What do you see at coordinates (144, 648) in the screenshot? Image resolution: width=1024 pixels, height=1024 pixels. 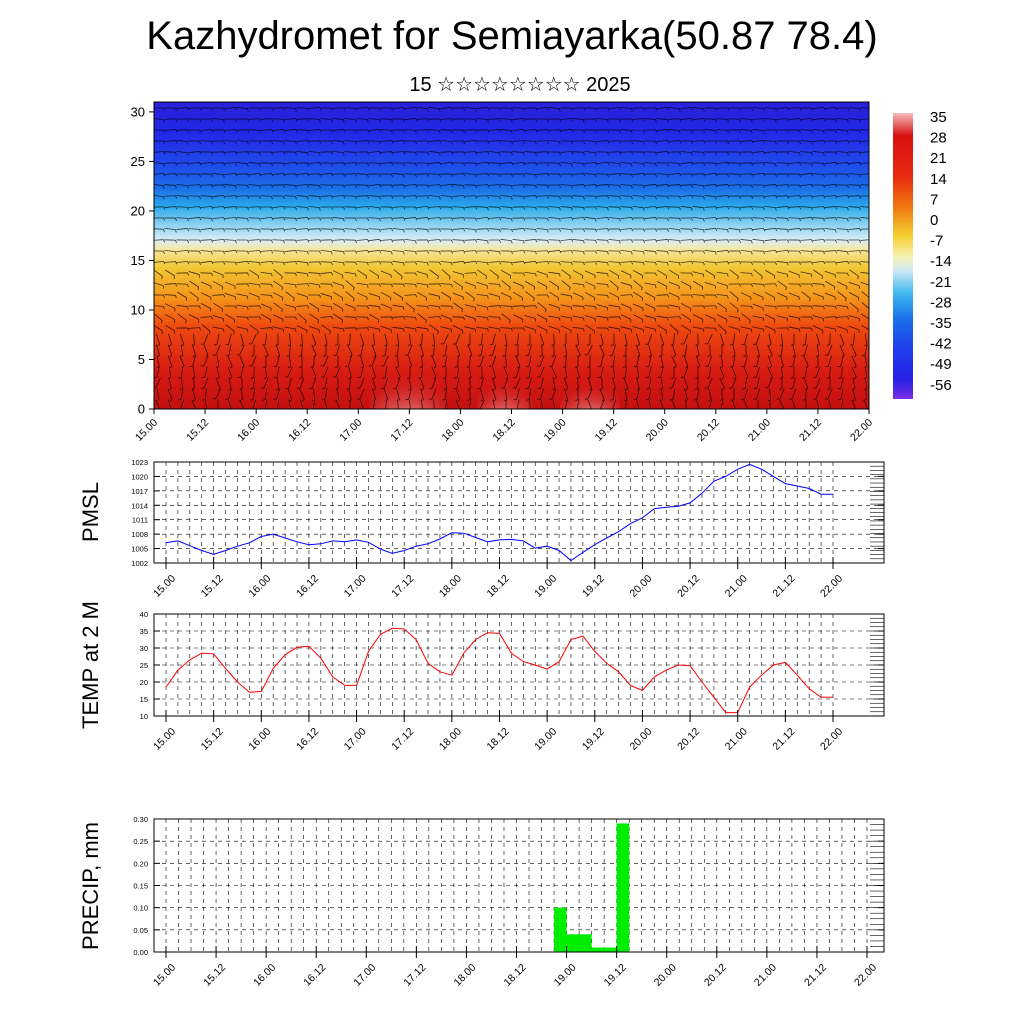 I see `y-tick-label: 30` at bounding box center [144, 648].